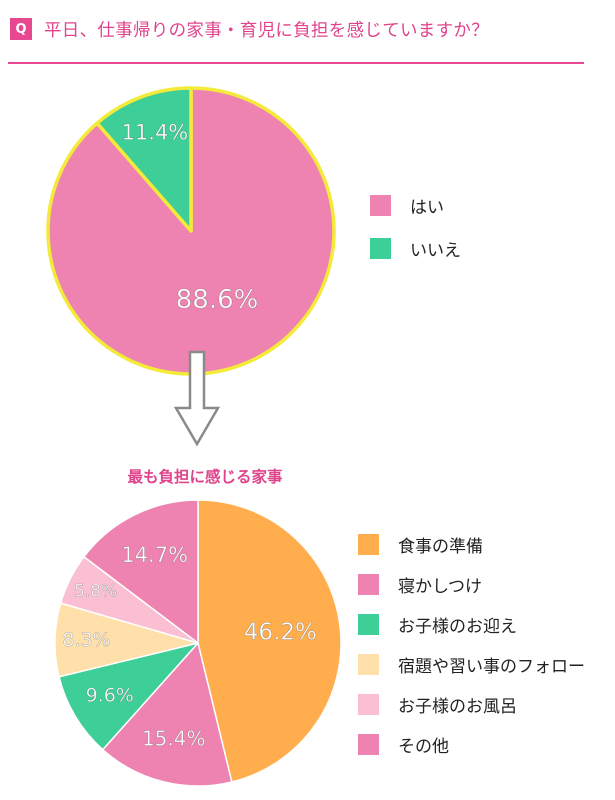  I want to click on pie-data-label: 15.4%, so click(174, 739).